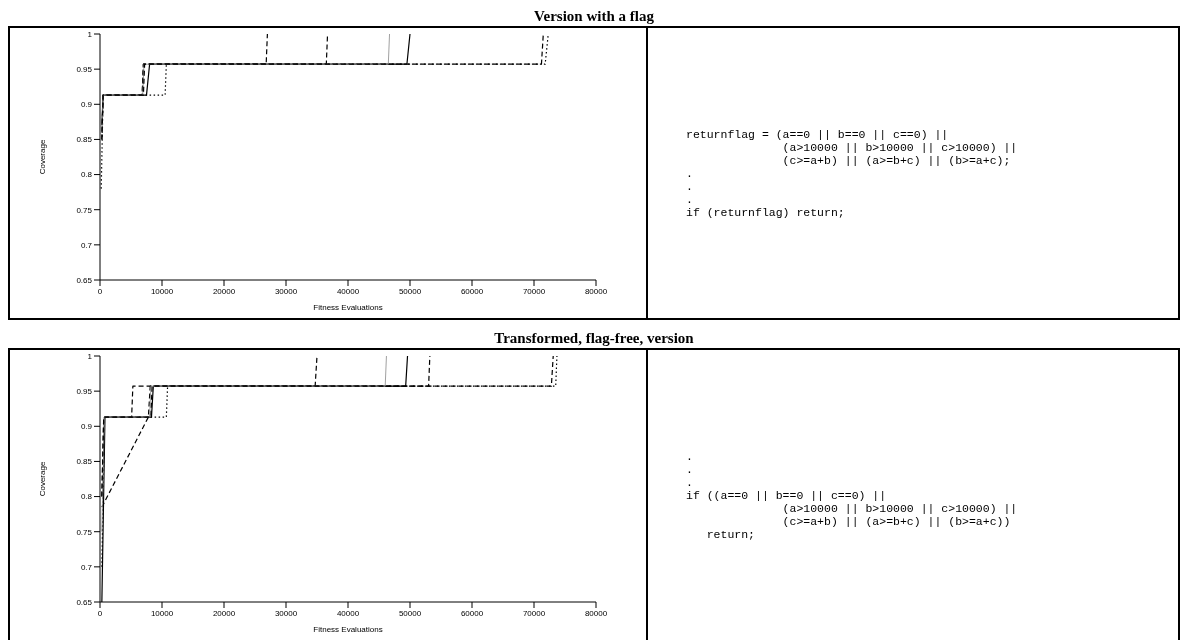 The image size is (1183, 642). What do you see at coordinates (787, 495) in the screenshot?
I see `text: if ((a==0 || b==0 || c==0) ||` at bounding box center [787, 495].